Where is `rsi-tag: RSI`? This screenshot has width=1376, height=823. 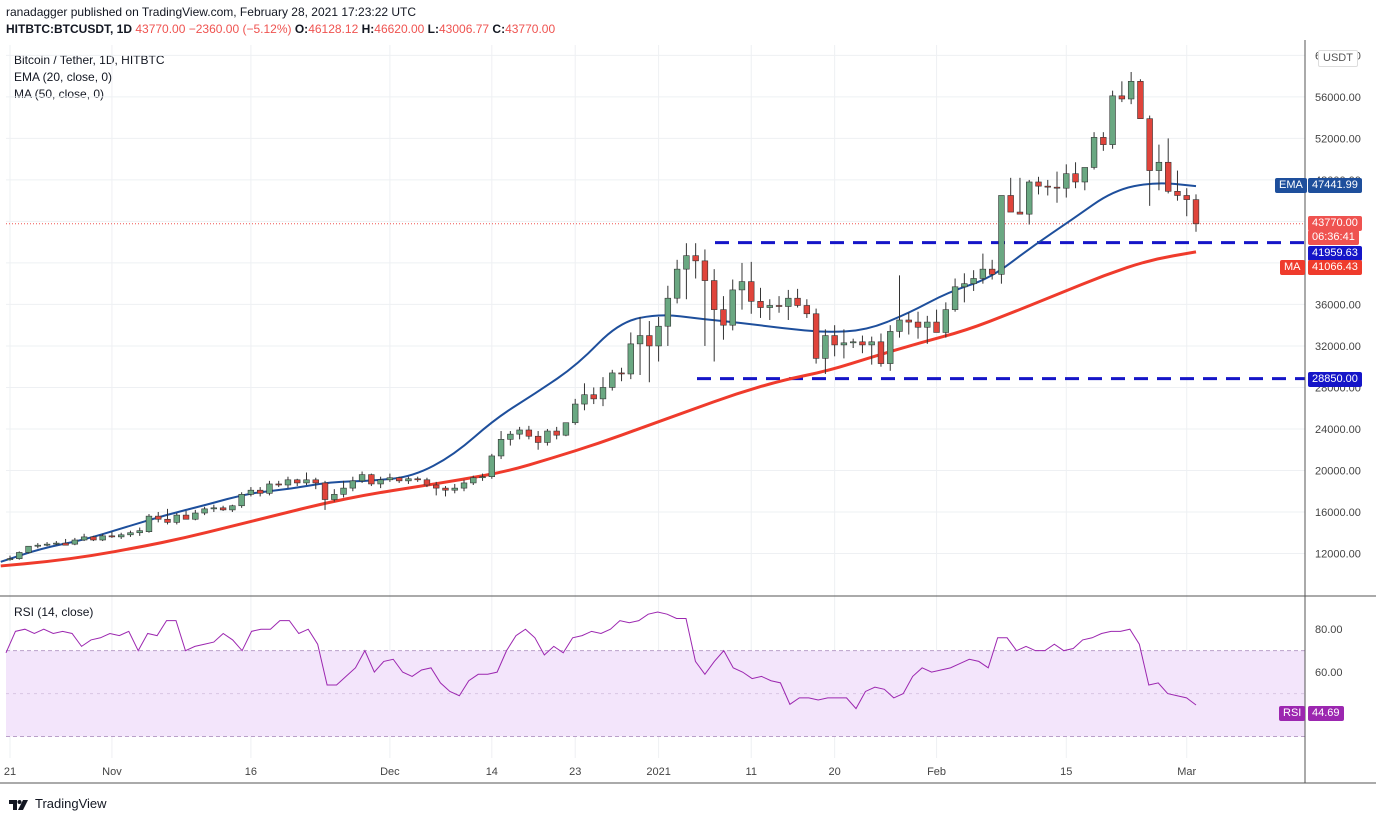 rsi-tag: RSI is located at coordinates (1292, 713).